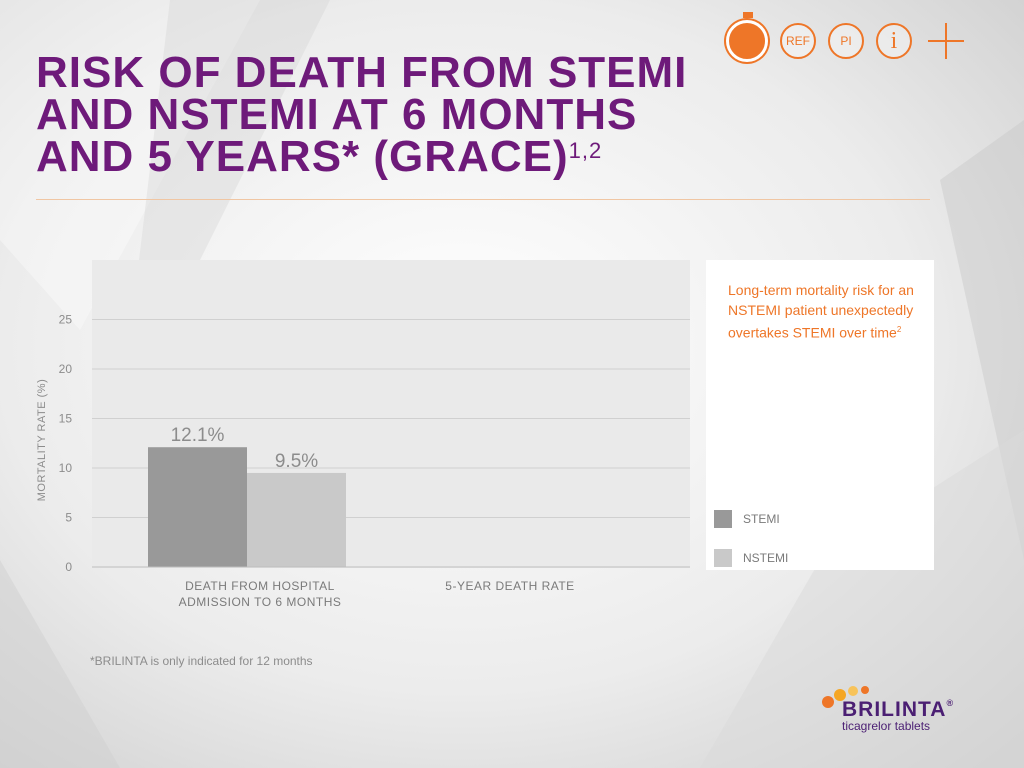 This screenshot has height=768, width=1024. What do you see at coordinates (66, 468) in the screenshot?
I see `y-tick-label-10: 10` at bounding box center [66, 468].